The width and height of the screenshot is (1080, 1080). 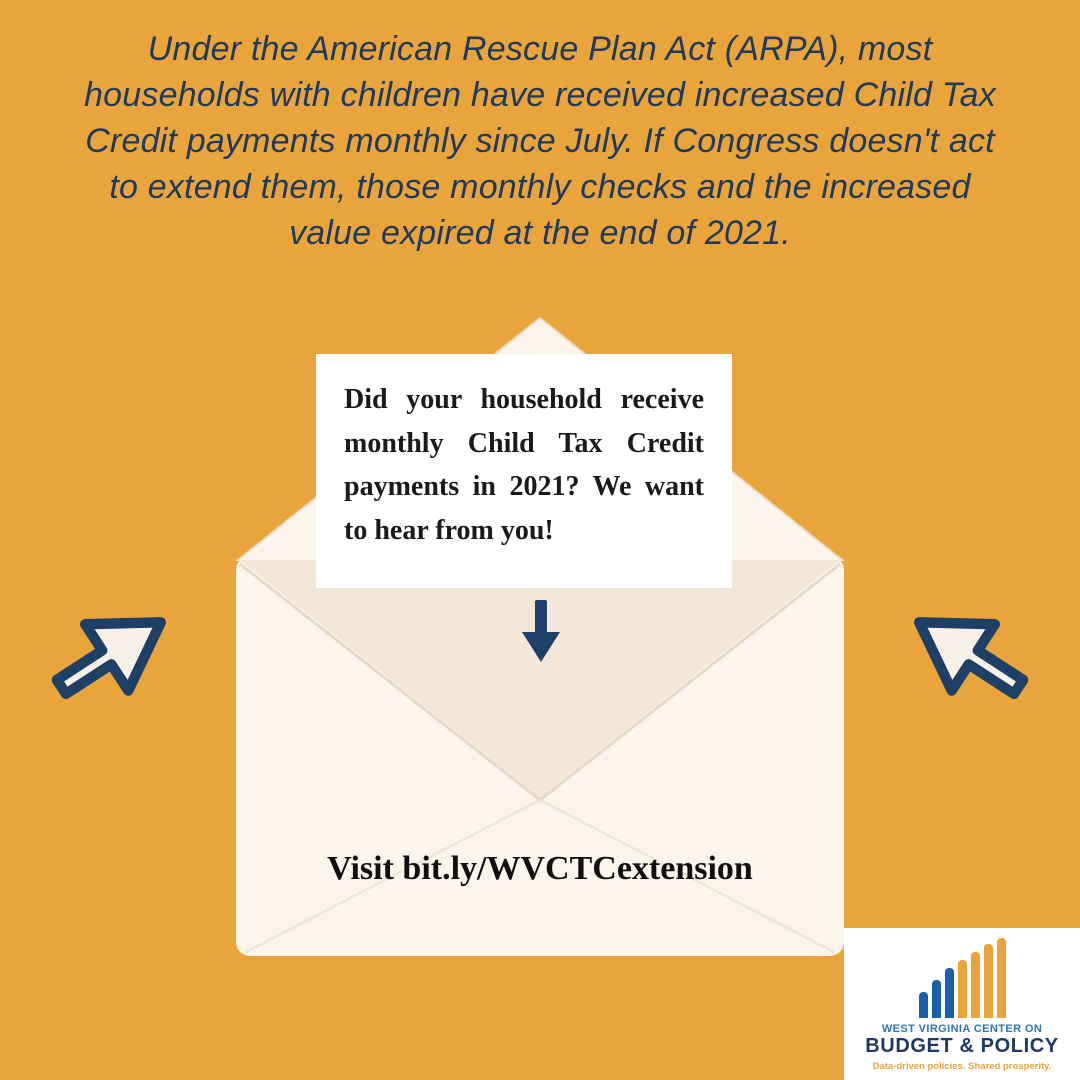 What do you see at coordinates (540, 233) in the screenshot?
I see `headline-line: value expired at the end of 2021.` at bounding box center [540, 233].